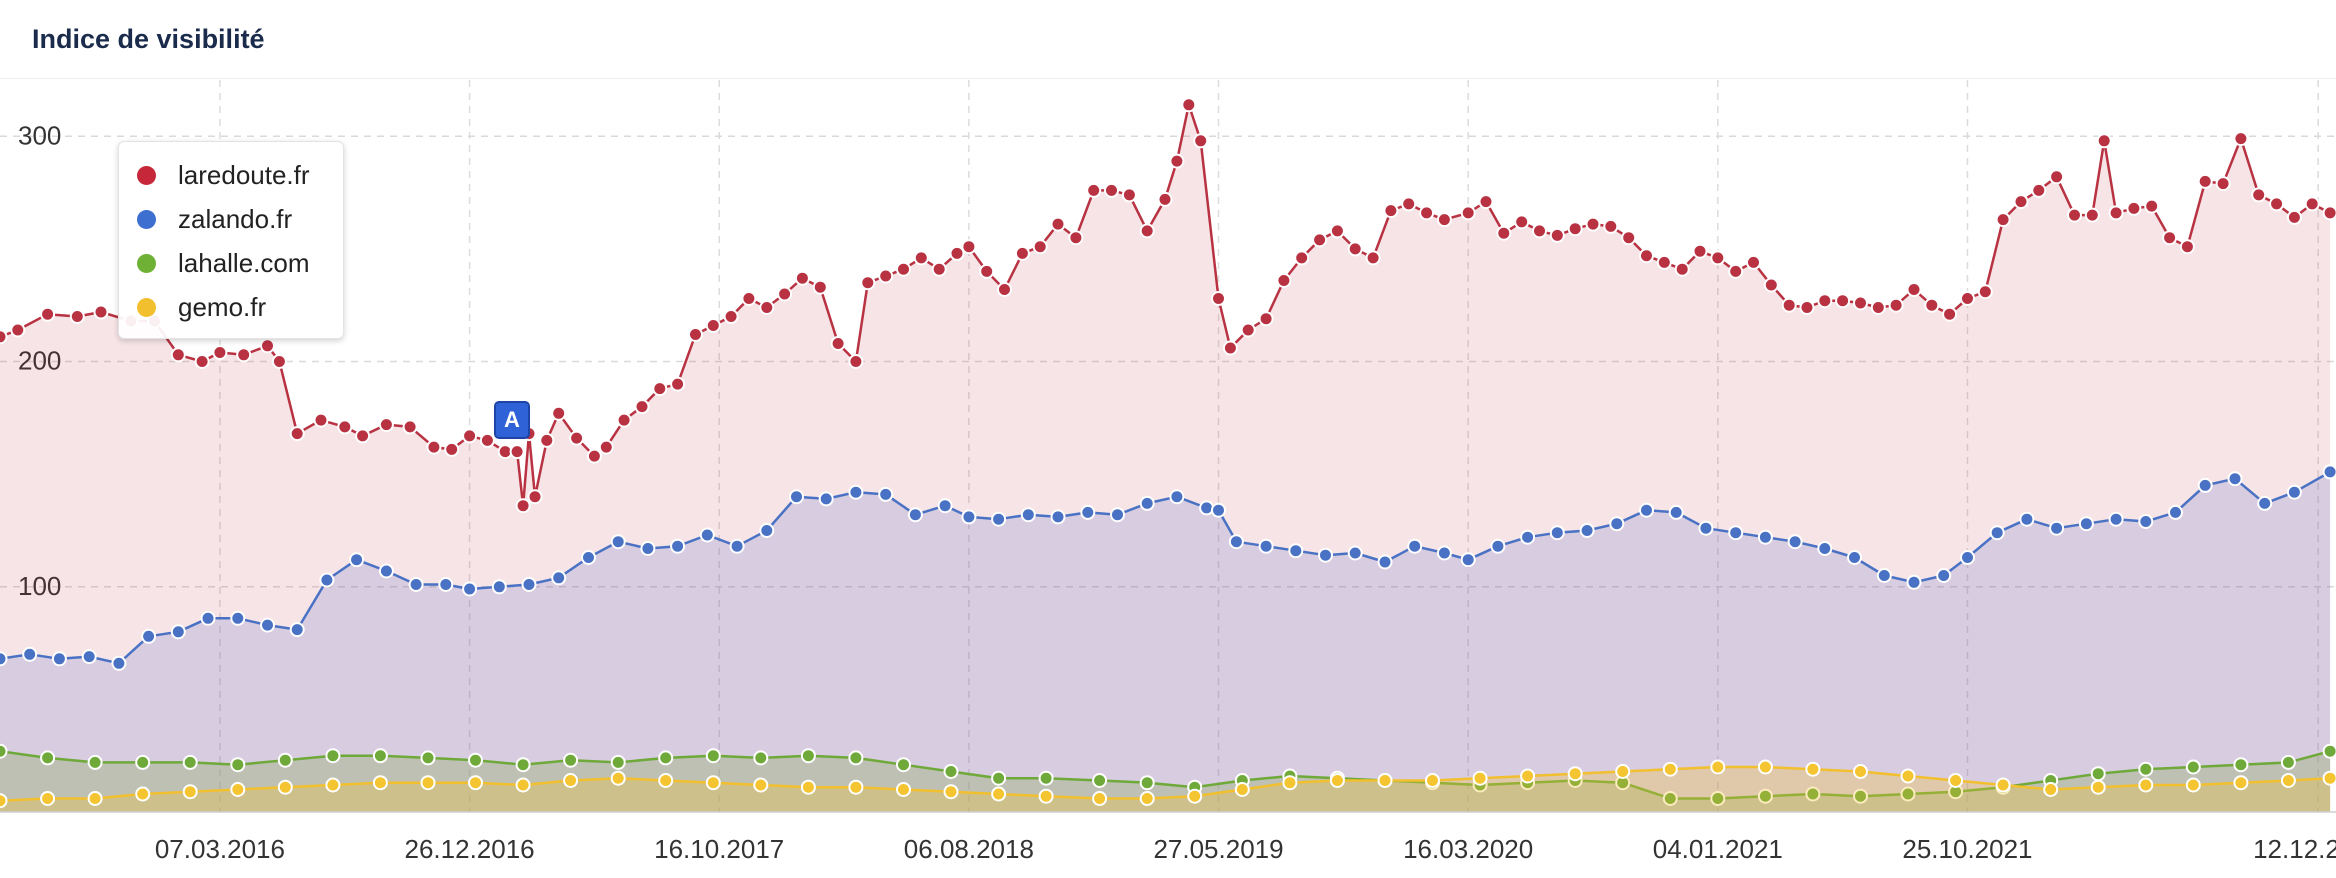  What do you see at coordinates (223, 263) in the screenshot?
I see `legend-item-lahalle: lahalle.com` at bounding box center [223, 263].